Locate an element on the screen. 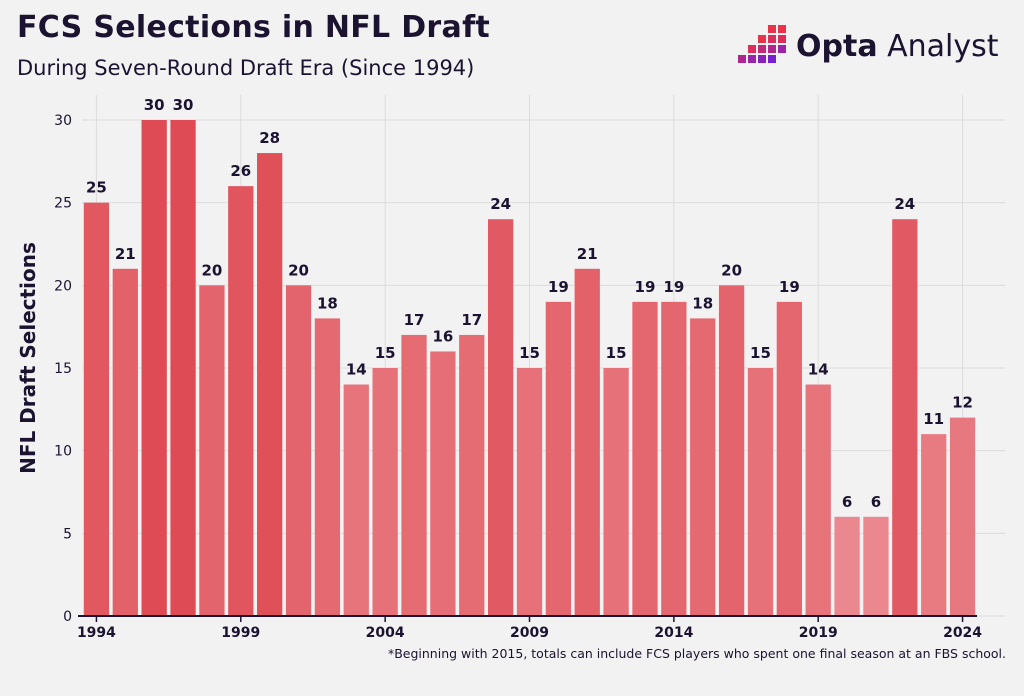 This screenshot has height=696, width=1024. data-label-1995: 21 is located at coordinates (125, 254).